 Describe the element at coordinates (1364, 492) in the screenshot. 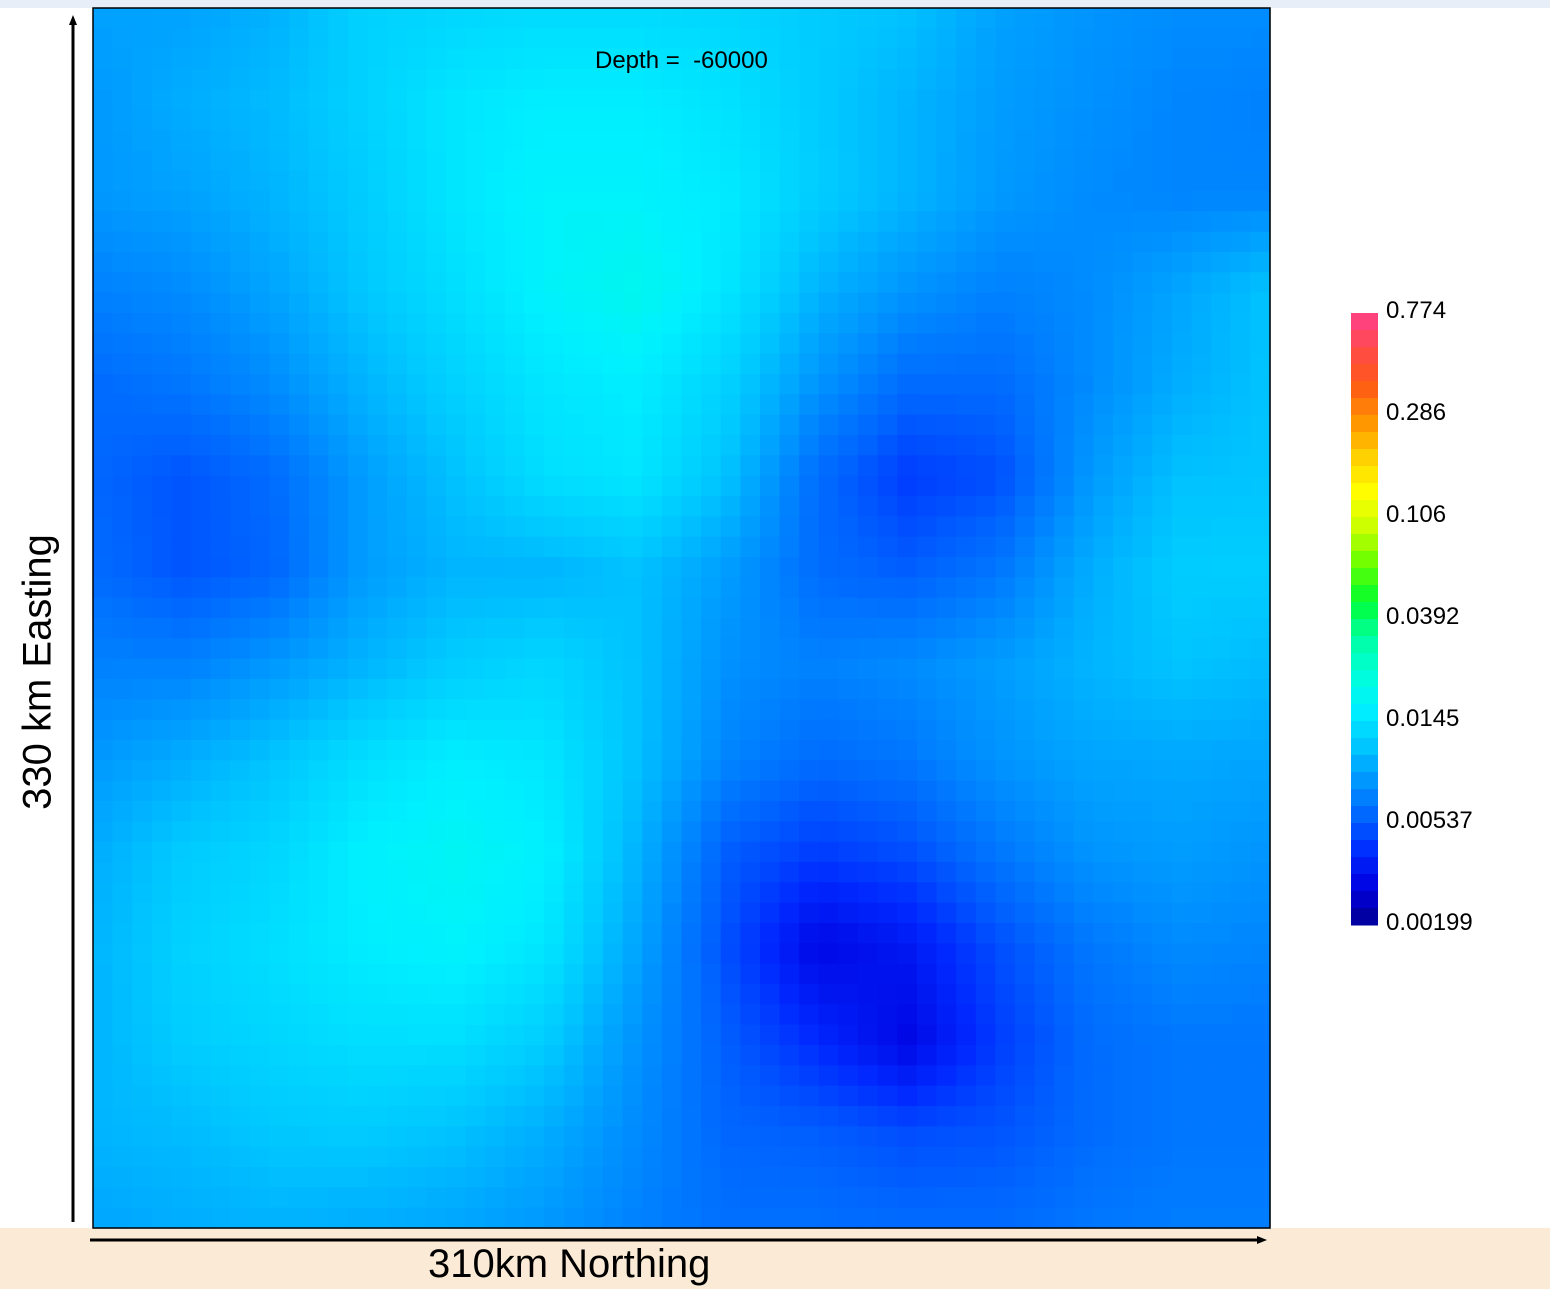

I see `colorbar-segment` at that location.